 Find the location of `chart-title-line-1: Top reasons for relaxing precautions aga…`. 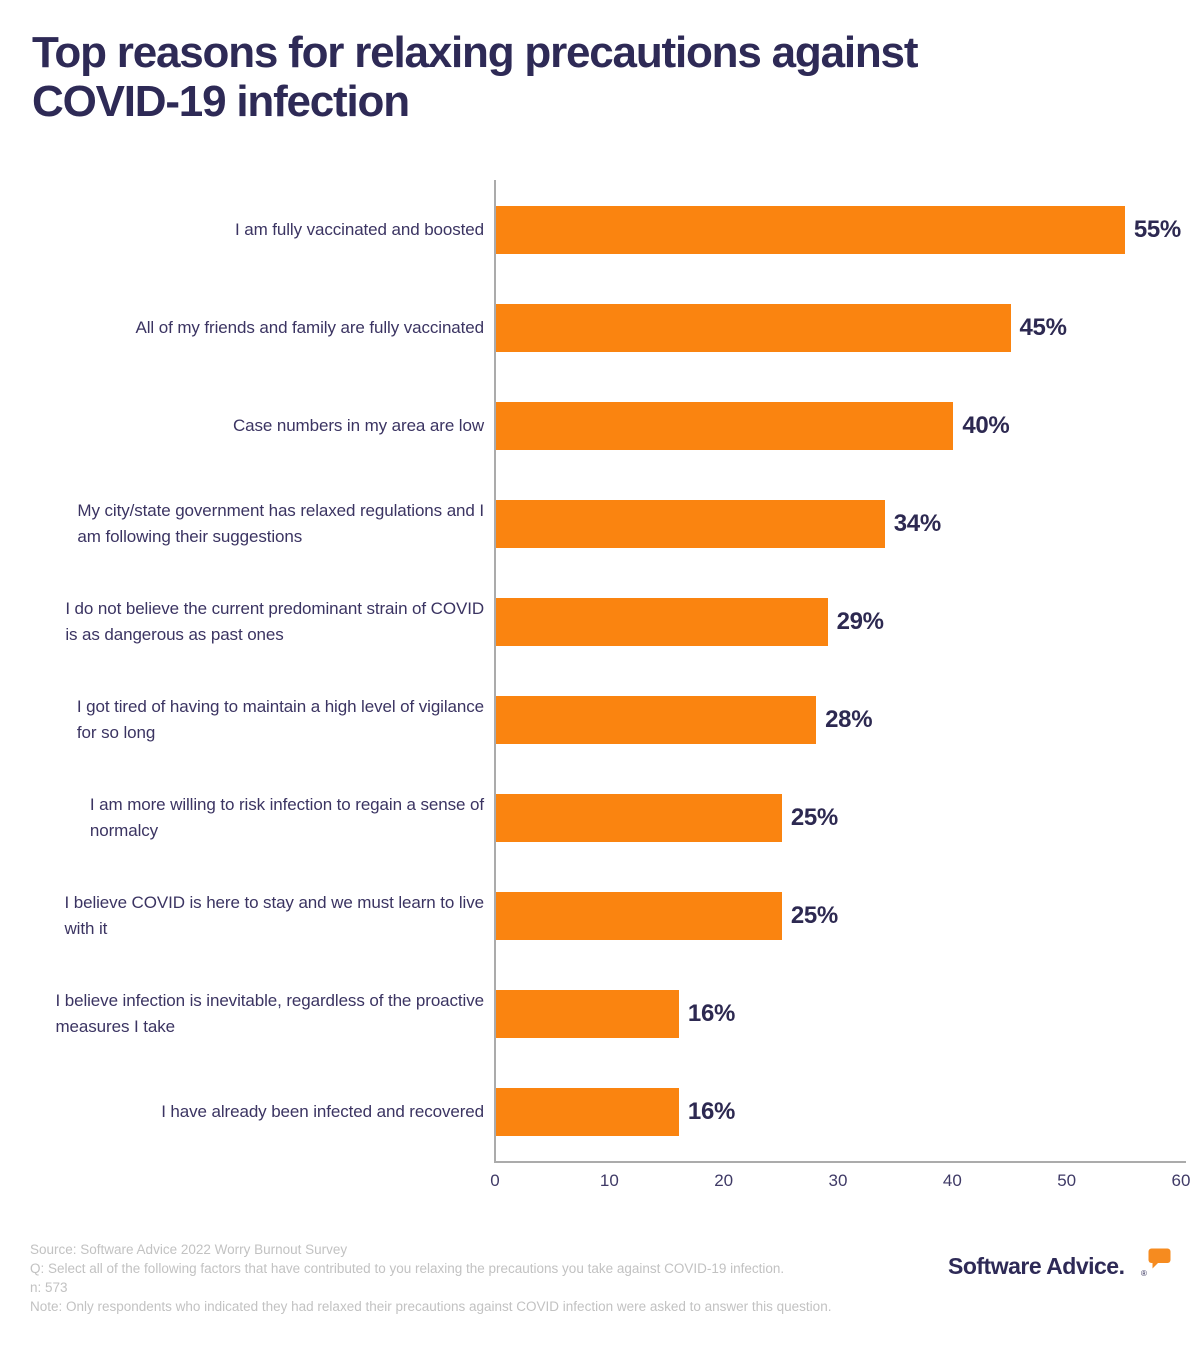

chart-title-line-1: Top reasons for relaxing precautions aga… is located at coordinates (475, 52).